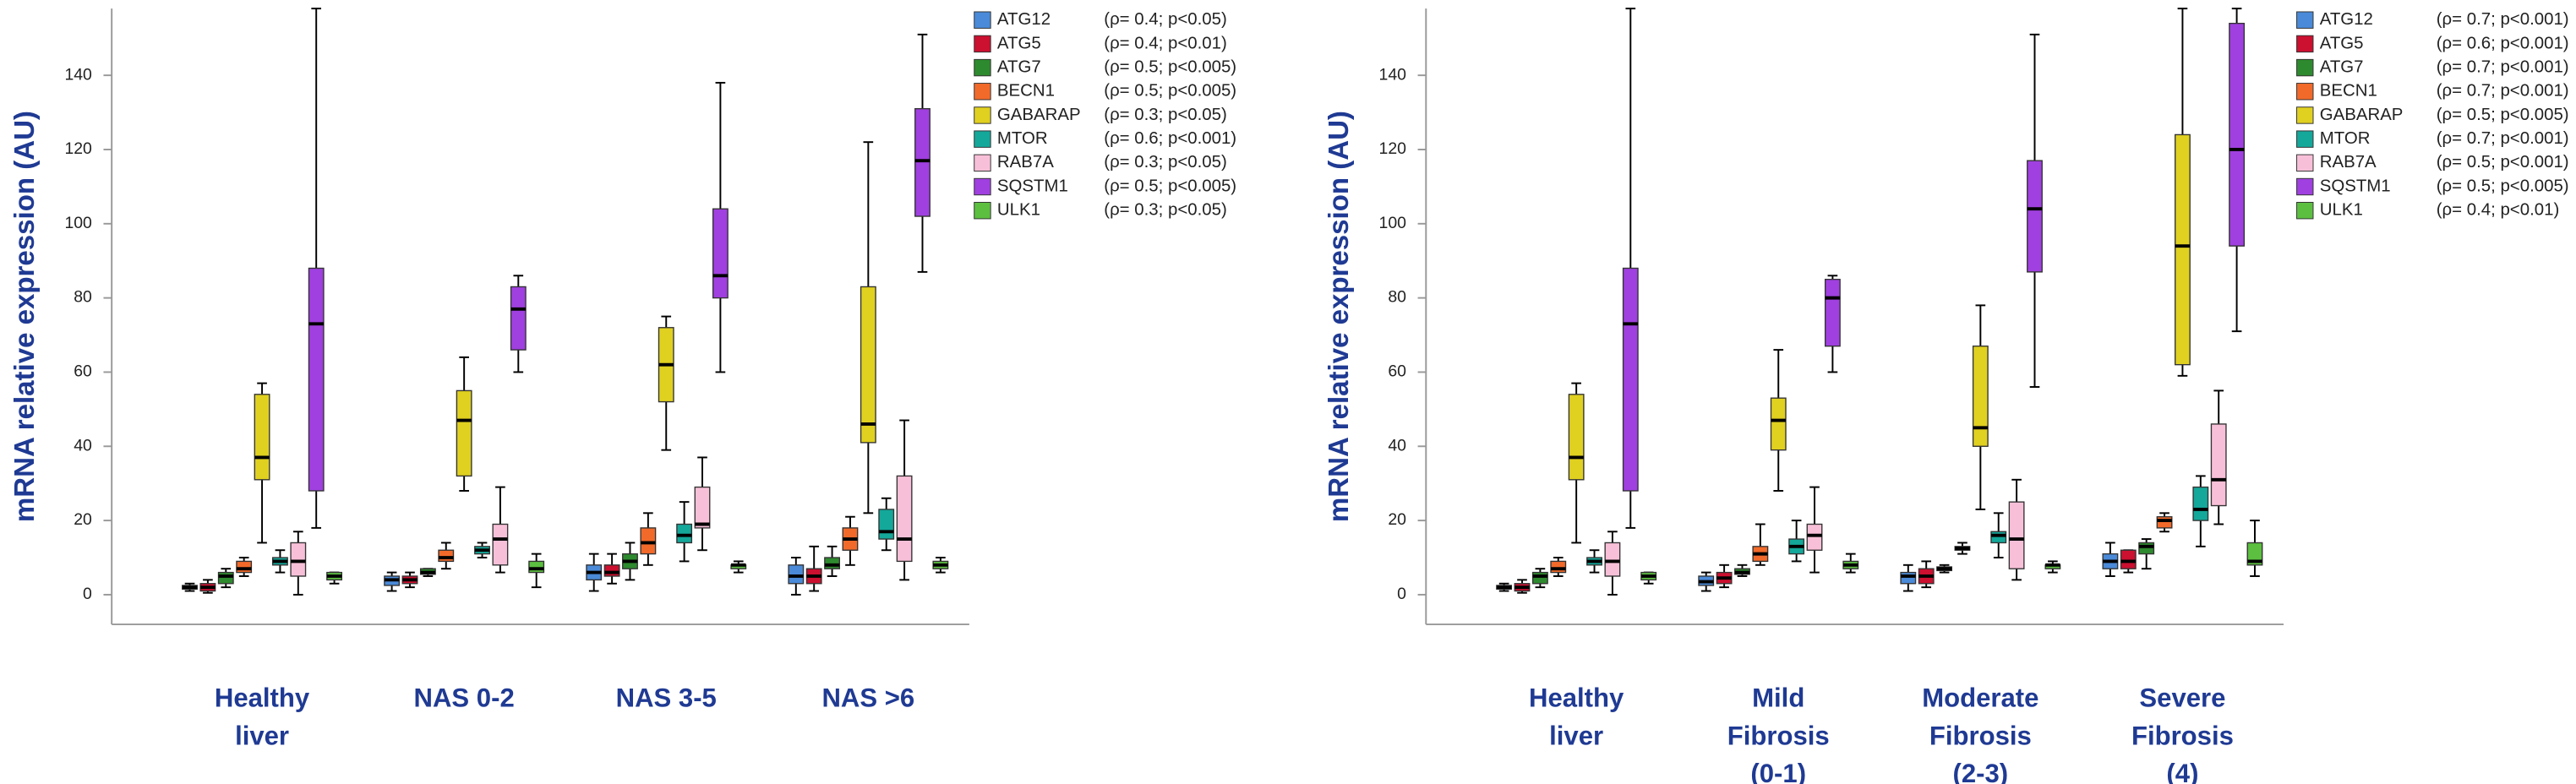 This screenshot has width=2576, height=784. What do you see at coordinates (1165, 19) in the screenshot?
I see `legend-annotation: (ρ= 0.4; p<0.05)` at bounding box center [1165, 19].